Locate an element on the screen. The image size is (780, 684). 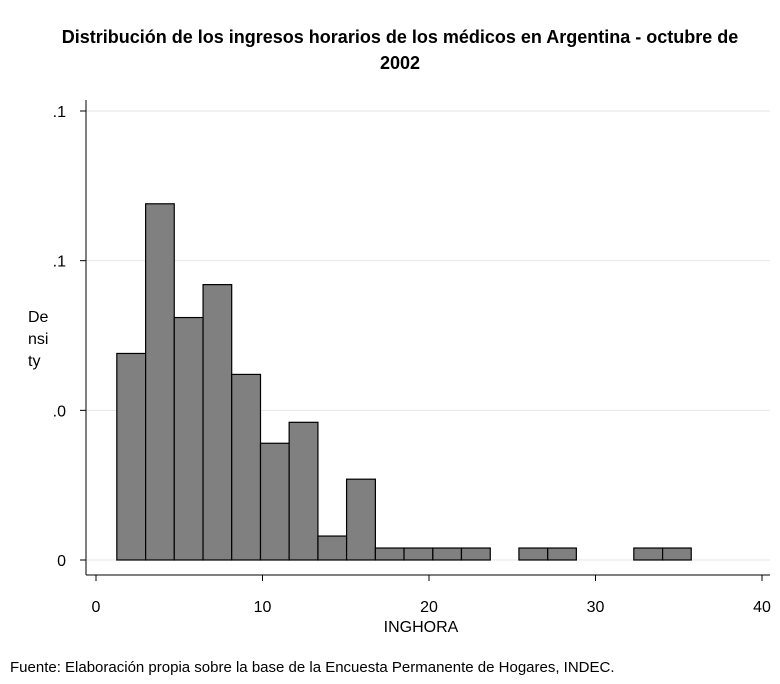
x-tick-label: 0 is located at coordinates (96, 607).